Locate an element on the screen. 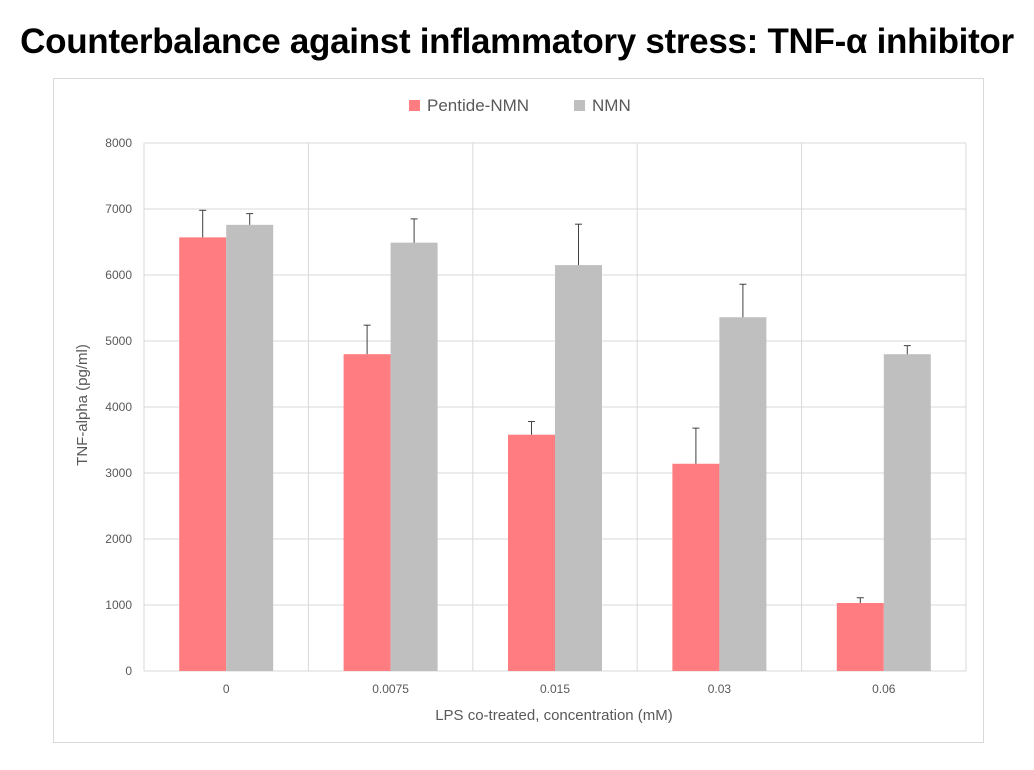 This screenshot has width=1034, height=770. y-tick-label: 8000 is located at coordinates (118, 143).